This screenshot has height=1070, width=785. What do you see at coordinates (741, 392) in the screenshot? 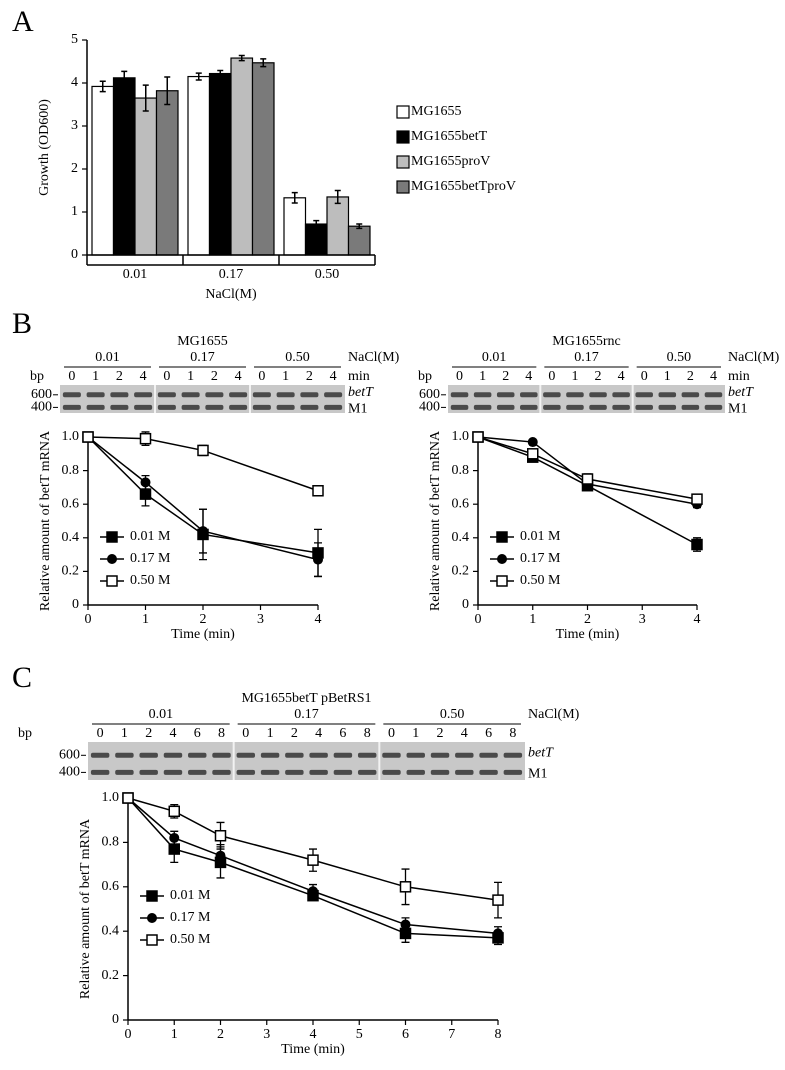
I see `gel-band-label: betT` at bounding box center [741, 392].